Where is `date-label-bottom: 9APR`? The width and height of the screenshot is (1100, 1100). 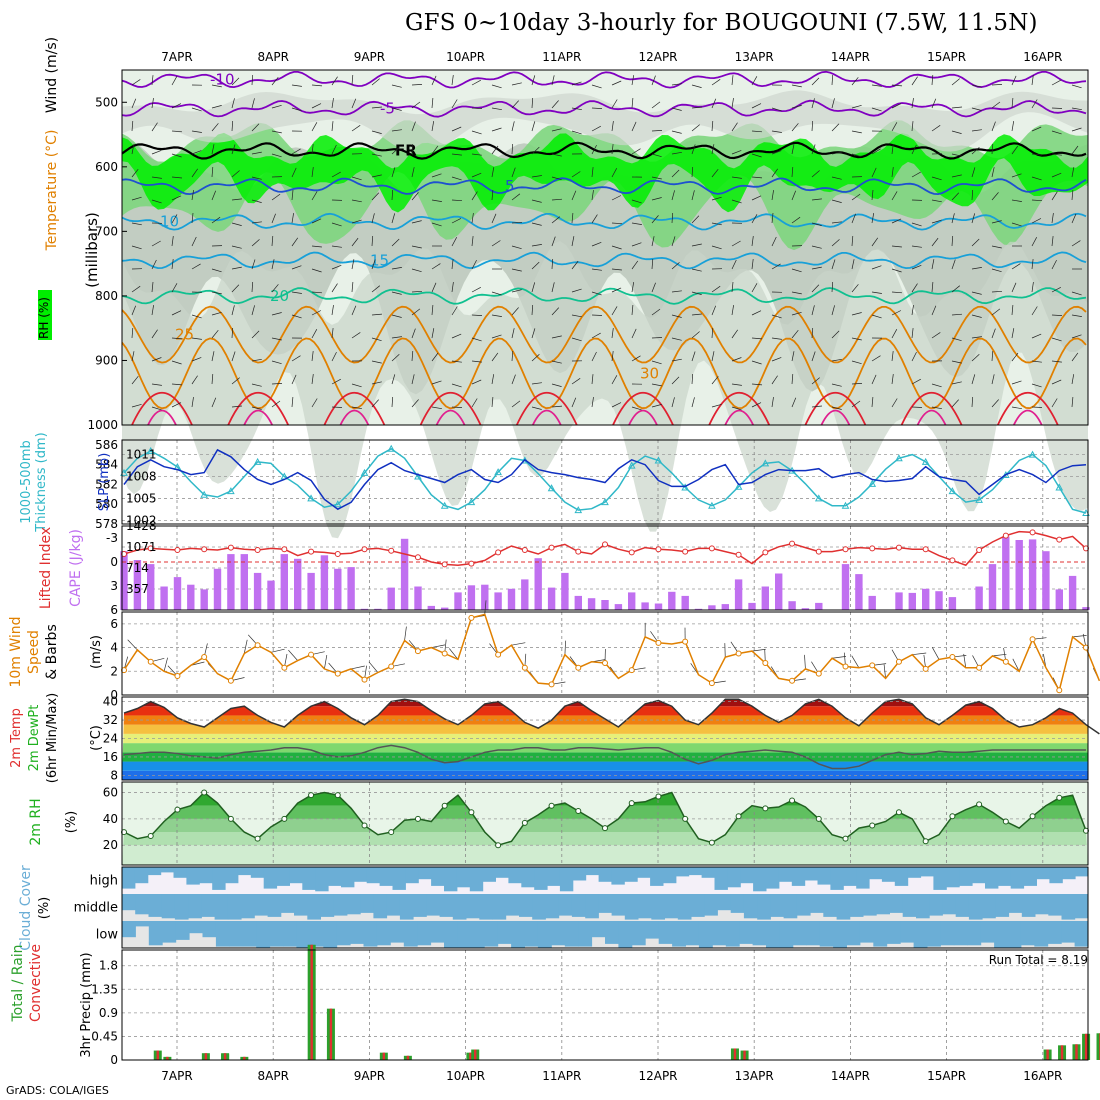 date-label-bottom: 9APR is located at coordinates (369, 1076).